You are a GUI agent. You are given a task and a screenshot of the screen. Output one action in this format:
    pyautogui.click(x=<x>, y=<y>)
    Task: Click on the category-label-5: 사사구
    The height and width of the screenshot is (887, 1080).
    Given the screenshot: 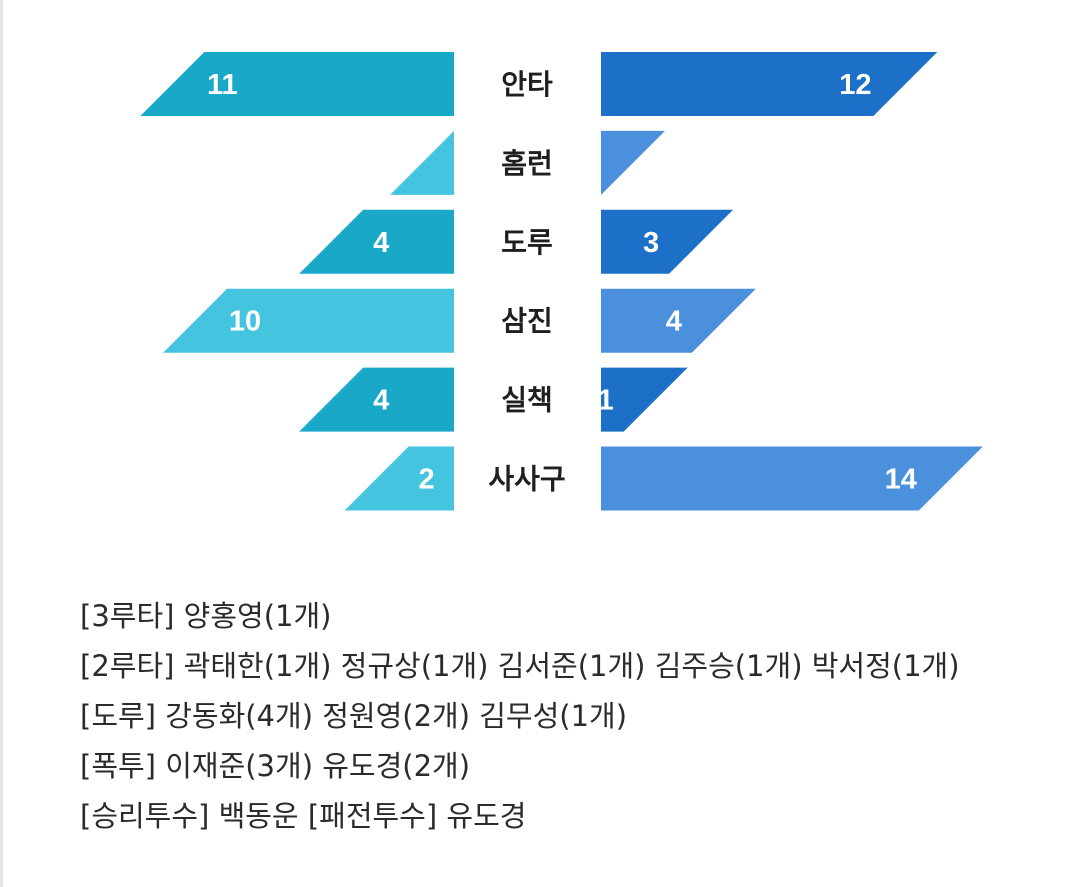 What is the action you would take?
    pyautogui.click(x=526, y=479)
    